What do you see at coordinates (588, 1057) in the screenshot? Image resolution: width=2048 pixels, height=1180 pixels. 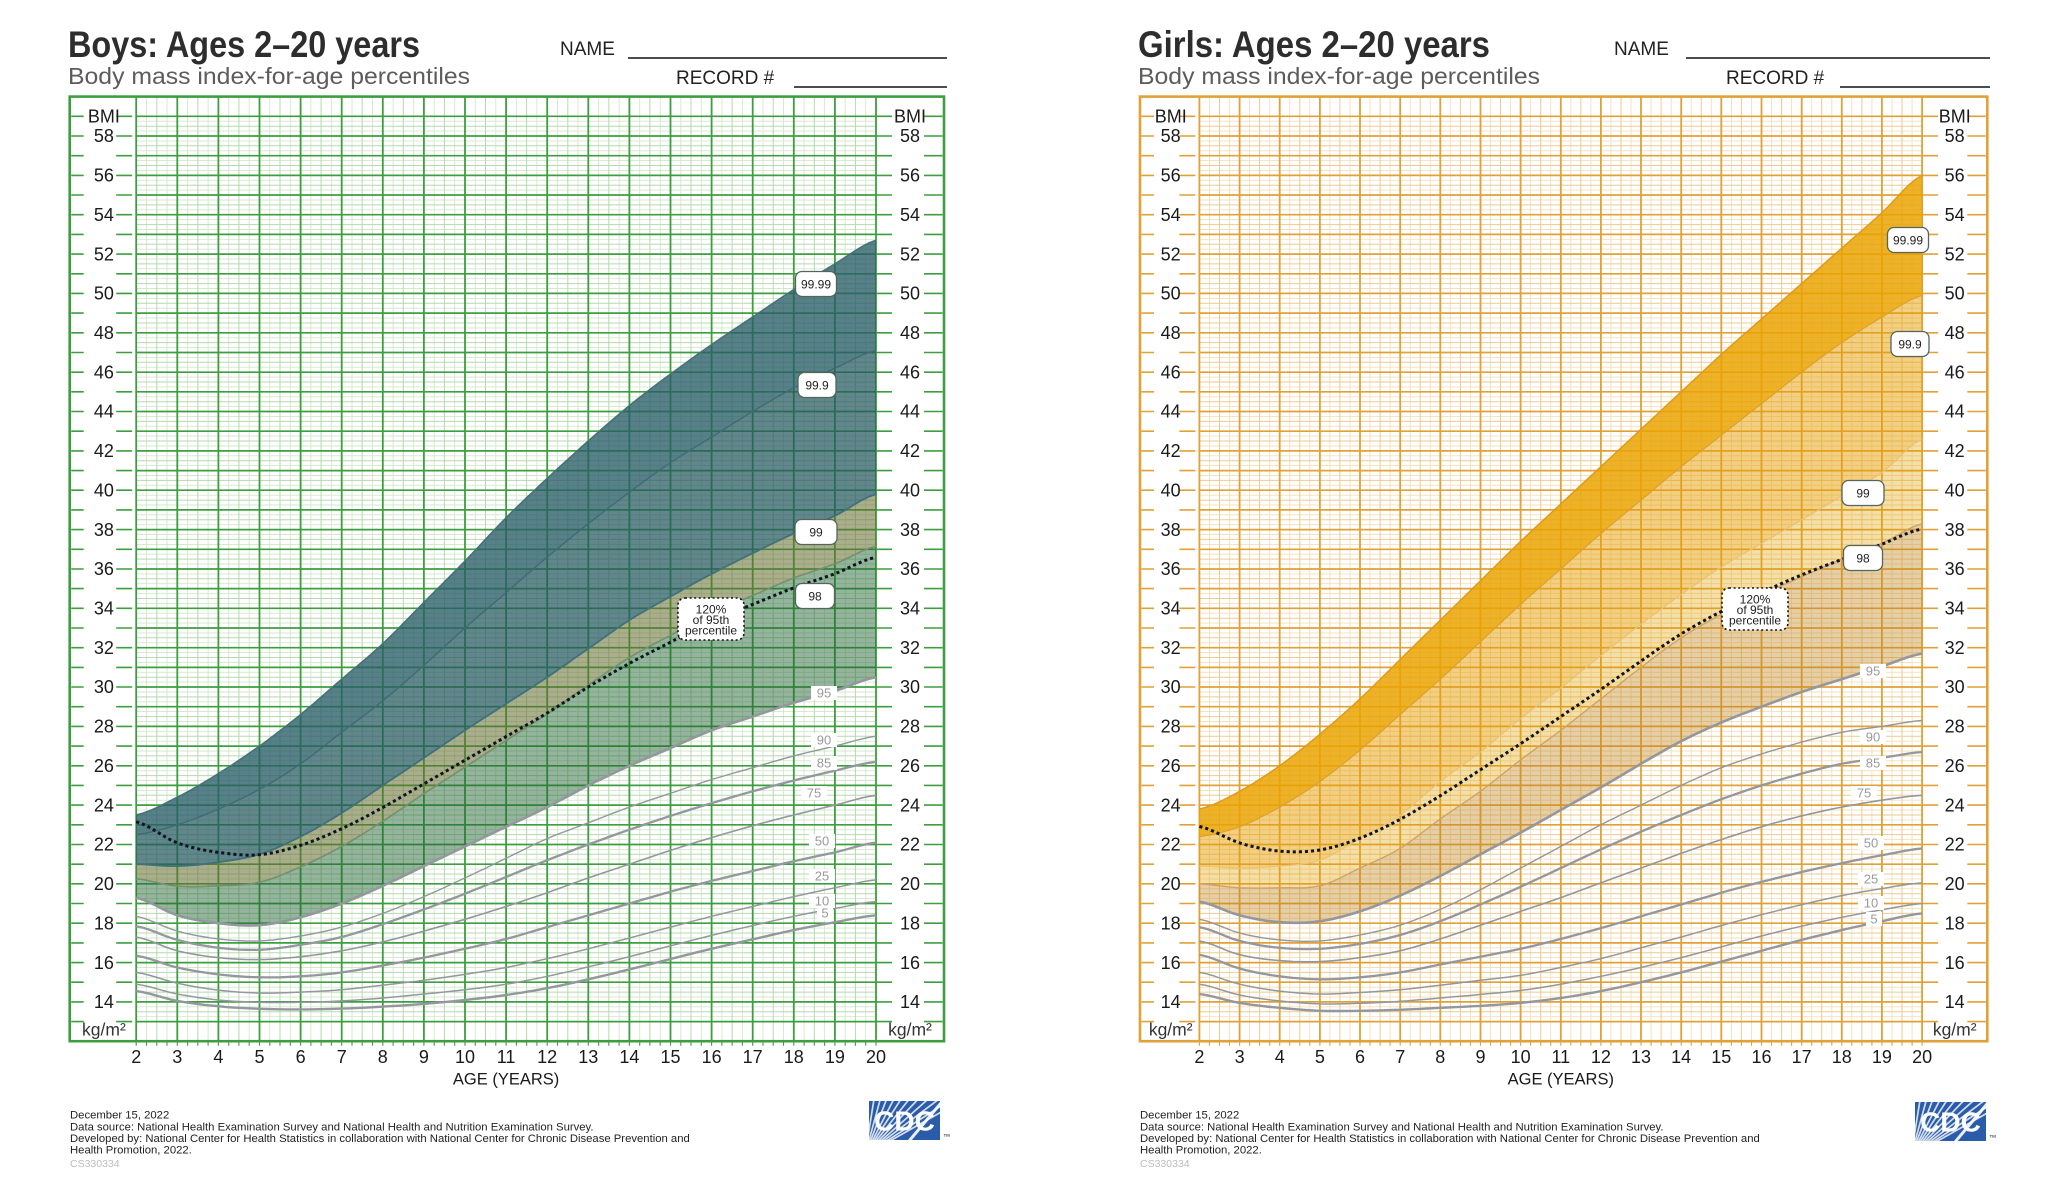 I see `svg-text: 13` at bounding box center [588, 1057].